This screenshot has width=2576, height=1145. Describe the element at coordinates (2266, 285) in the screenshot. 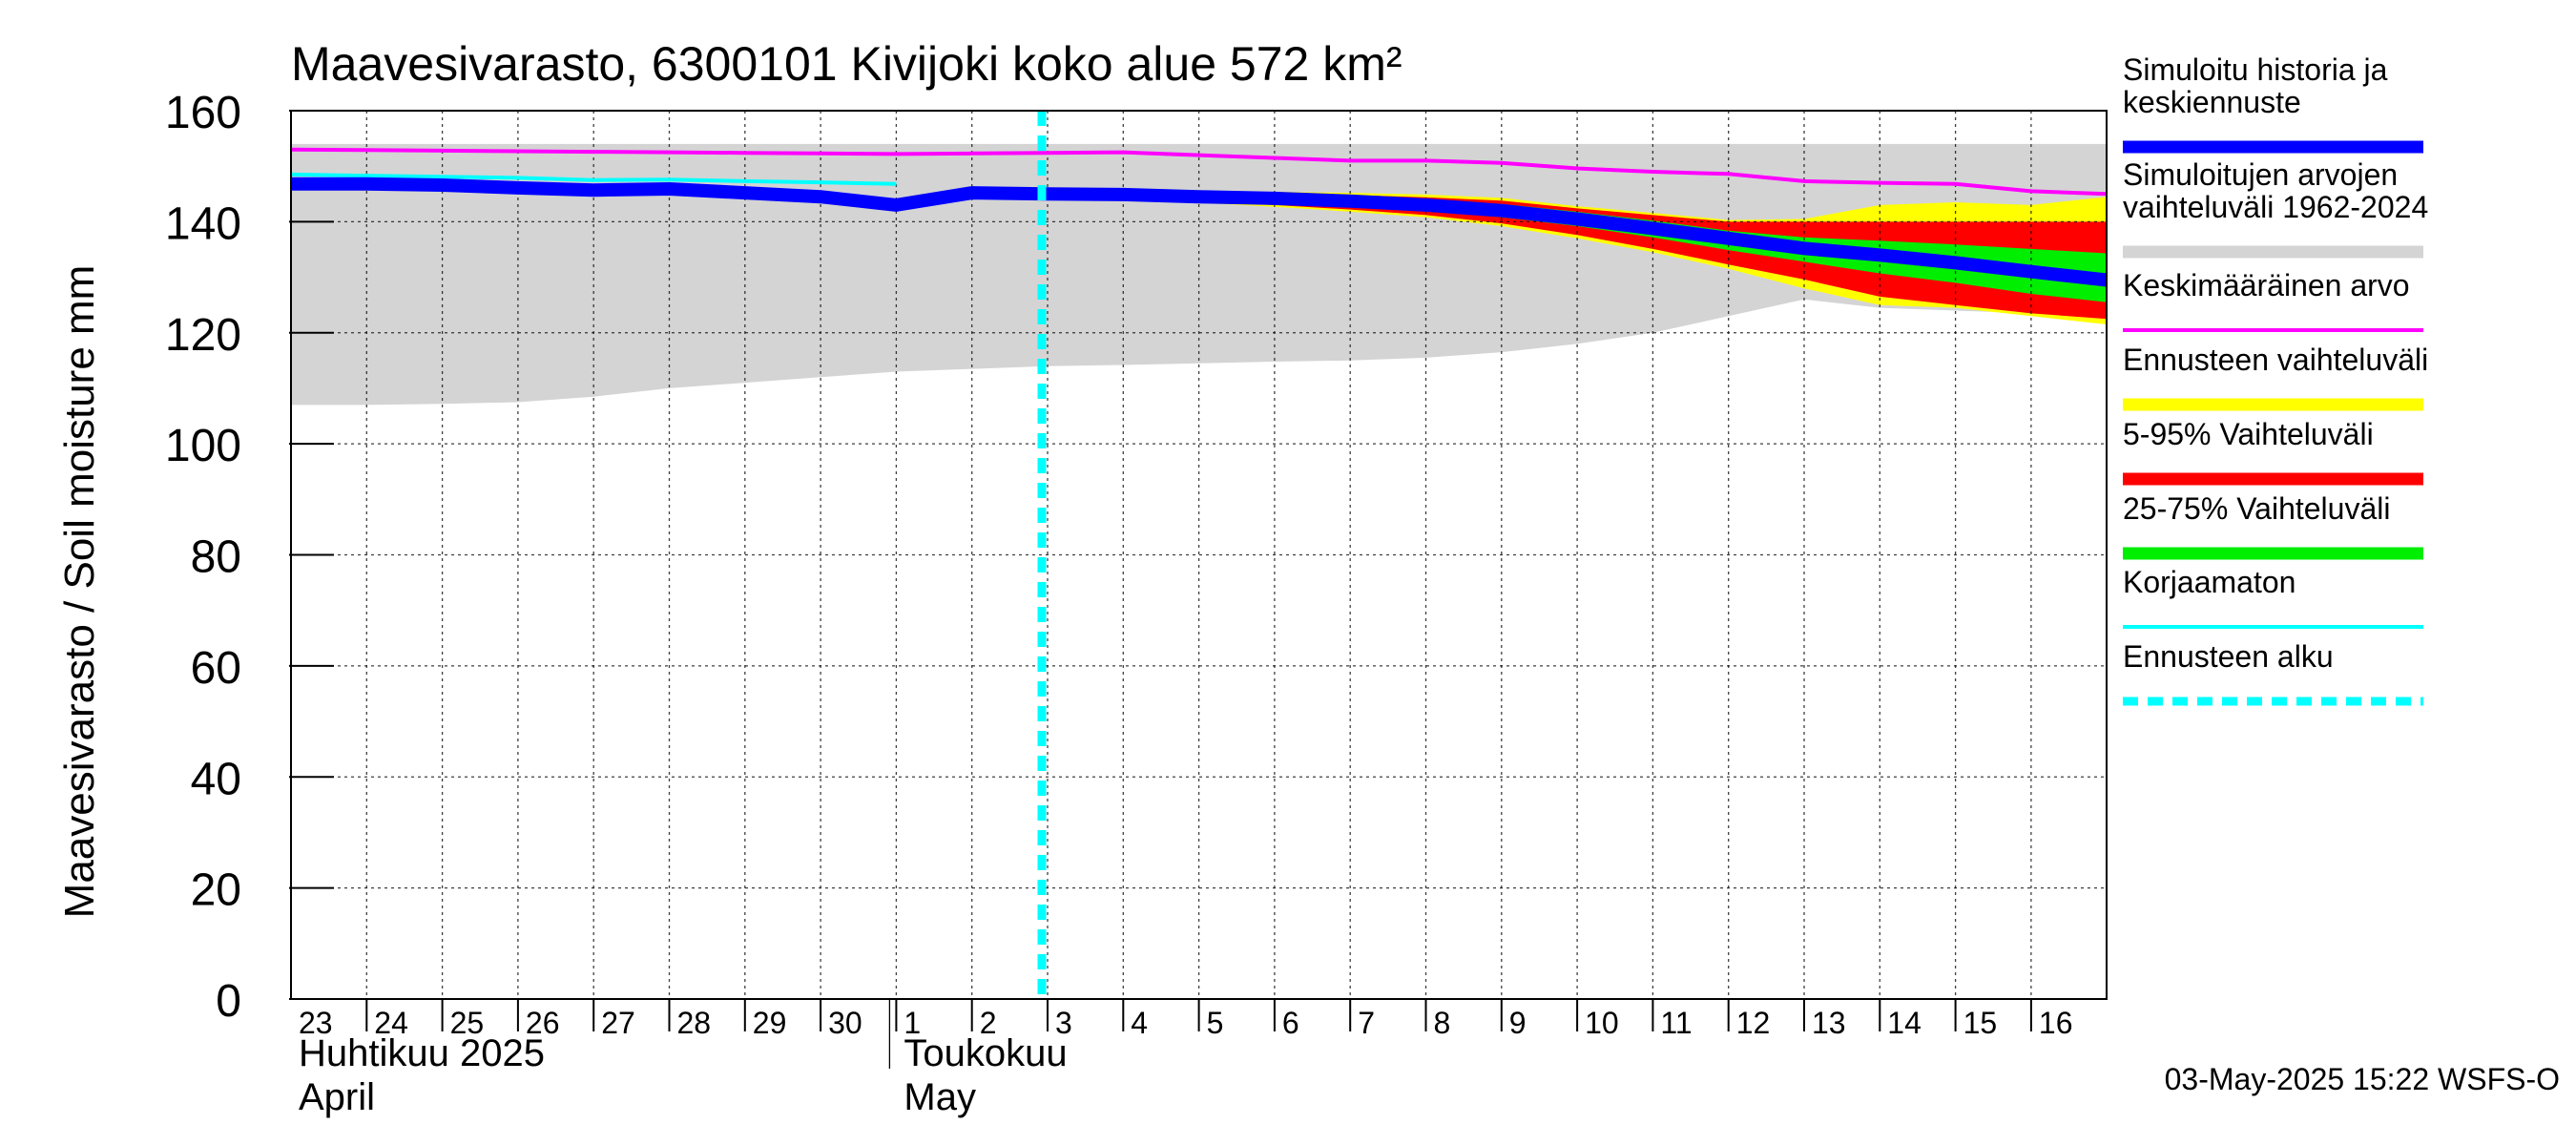

I see `legend-label: Keskimääräinen arvo` at that location.